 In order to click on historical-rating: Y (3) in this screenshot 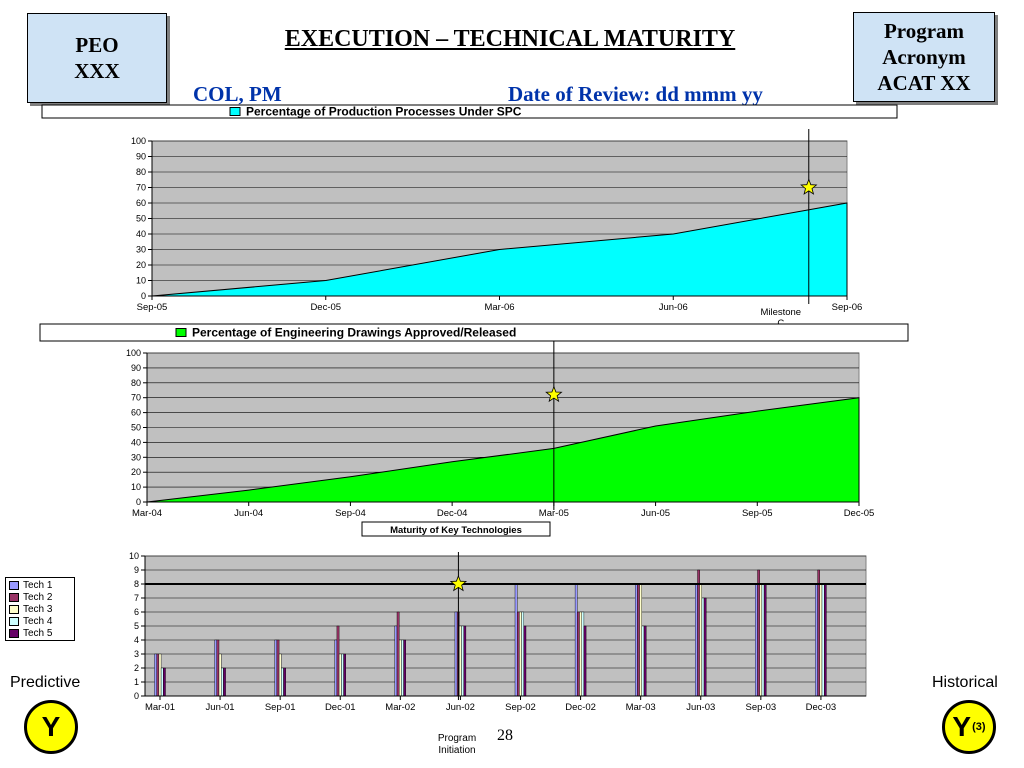, I will do `click(969, 727)`.